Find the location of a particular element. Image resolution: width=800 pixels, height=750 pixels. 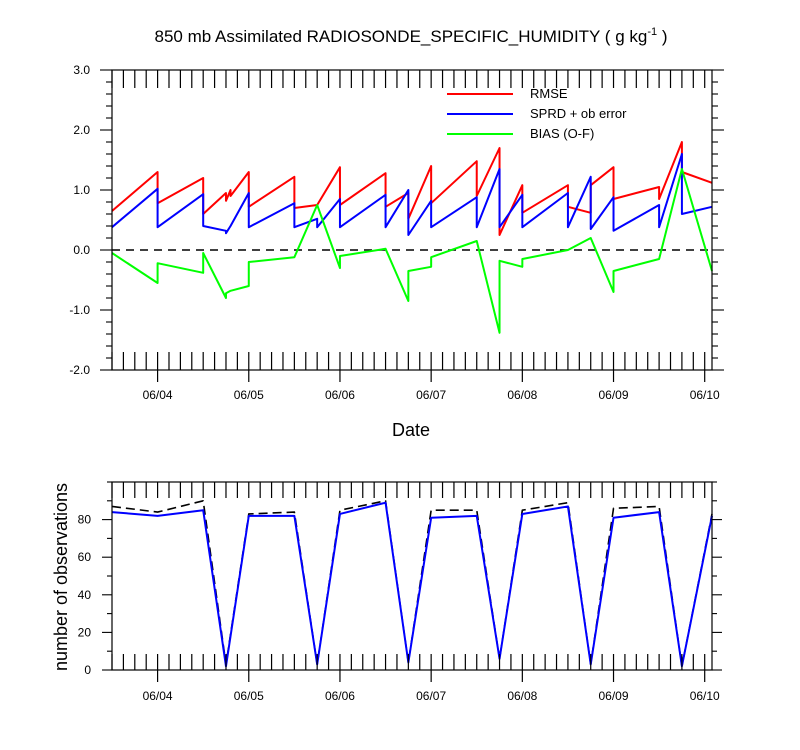

bottom-y-tick-label: 0 is located at coordinates (87, 670).